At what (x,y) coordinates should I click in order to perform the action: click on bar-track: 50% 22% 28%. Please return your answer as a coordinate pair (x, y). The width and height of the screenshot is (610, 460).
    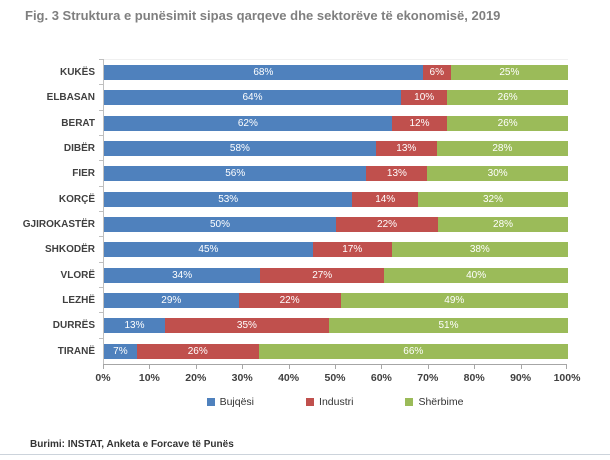
    Looking at the image, I should click on (336, 225).